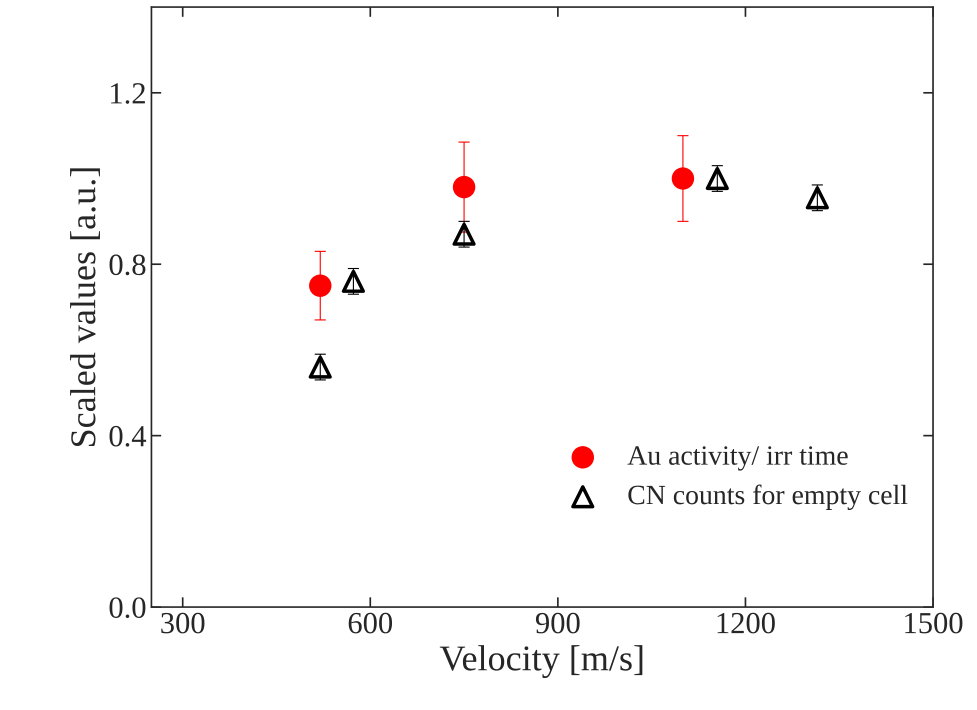 This screenshot has height=710, width=977. Describe the element at coordinates (370, 623) in the screenshot. I see `x-tick-label: 600` at that location.